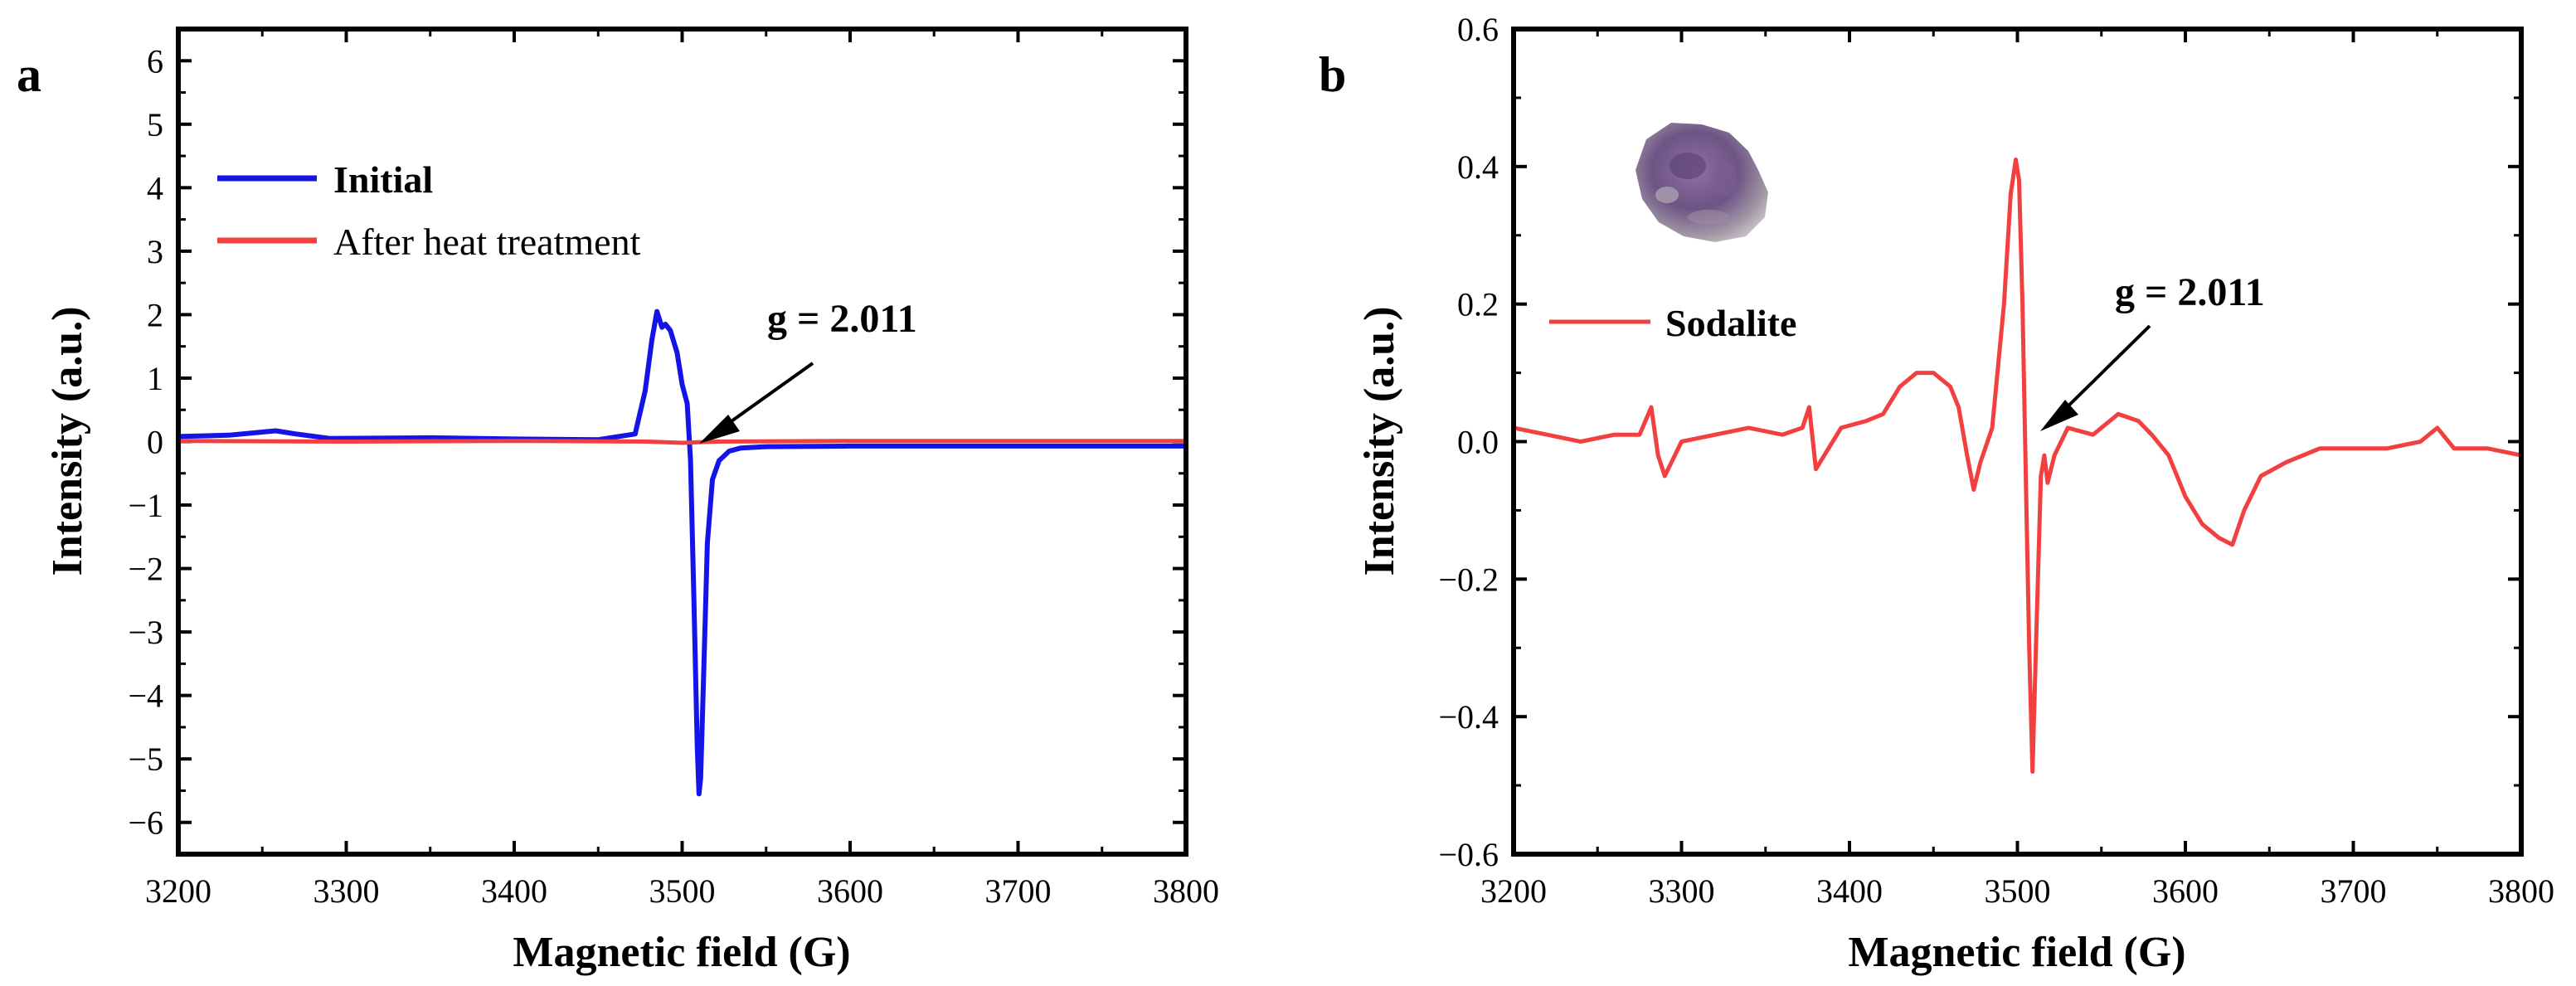 This screenshot has width=2576, height=986. I want to click on y-tick-label: −4, so click(146, 696).